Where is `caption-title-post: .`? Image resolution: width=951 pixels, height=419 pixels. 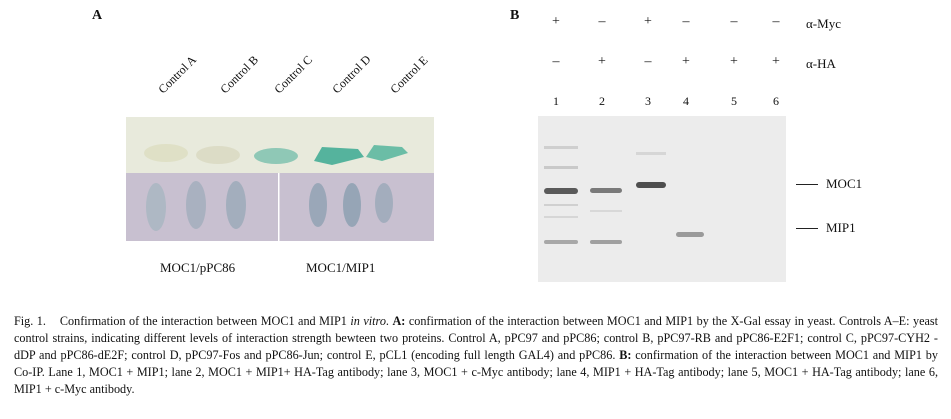 caption-title-post: . is located at coordinates (387, 321).